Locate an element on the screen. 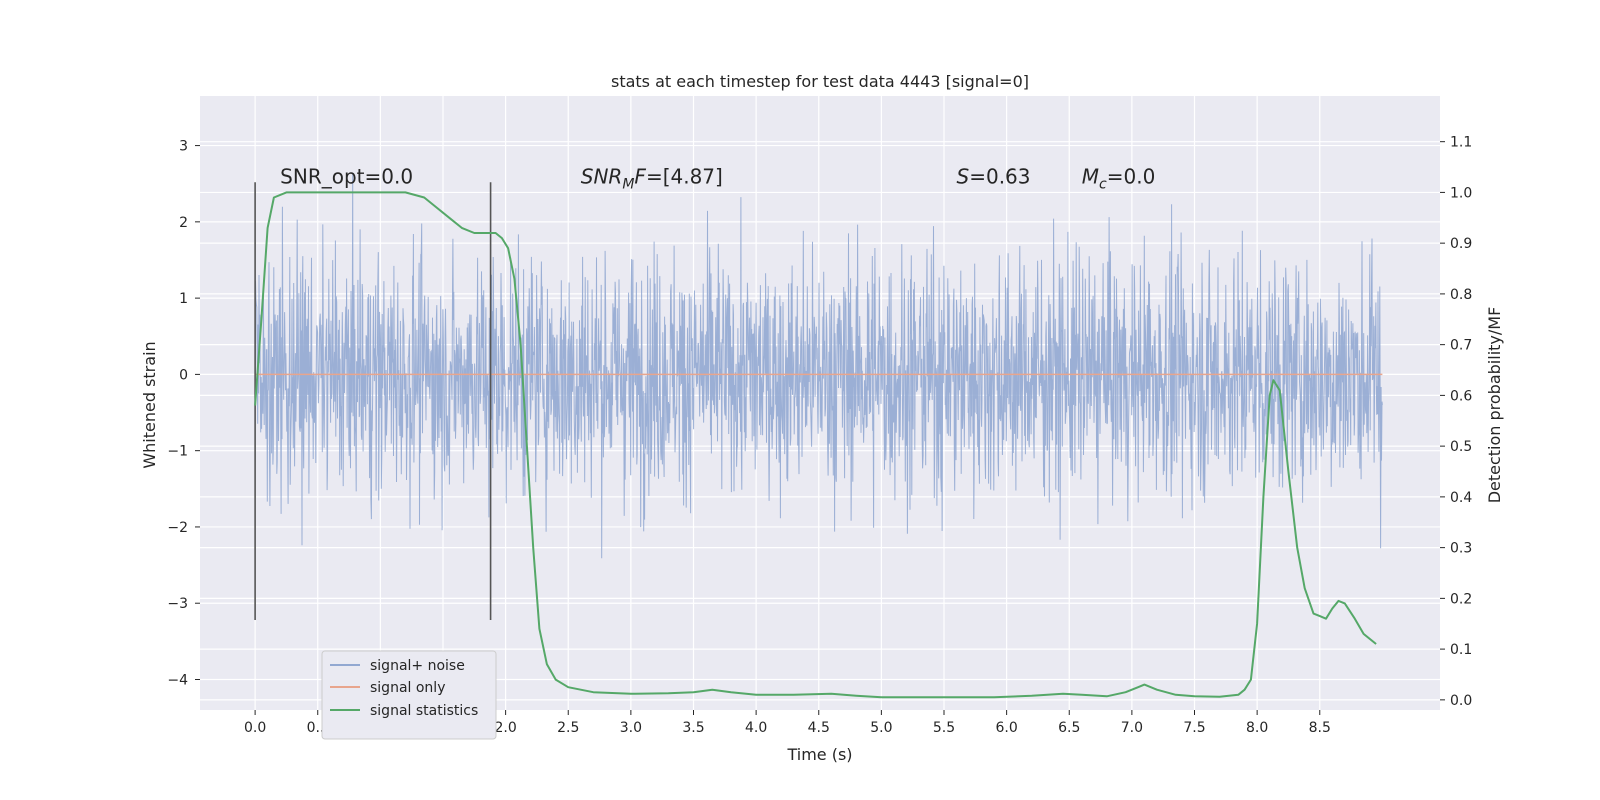 The image size is (1600, 800). y2-tick-label: 0.9 is located at coordinates (1461, 244).